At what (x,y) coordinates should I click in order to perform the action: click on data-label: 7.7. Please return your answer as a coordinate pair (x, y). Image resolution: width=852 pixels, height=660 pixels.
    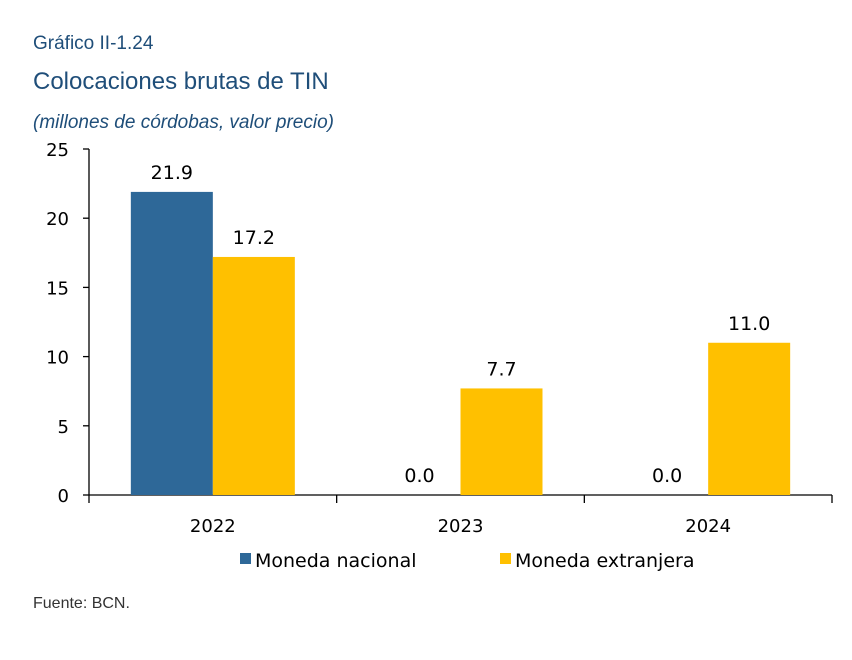
    Looking at the image, I should click on (501, 369).